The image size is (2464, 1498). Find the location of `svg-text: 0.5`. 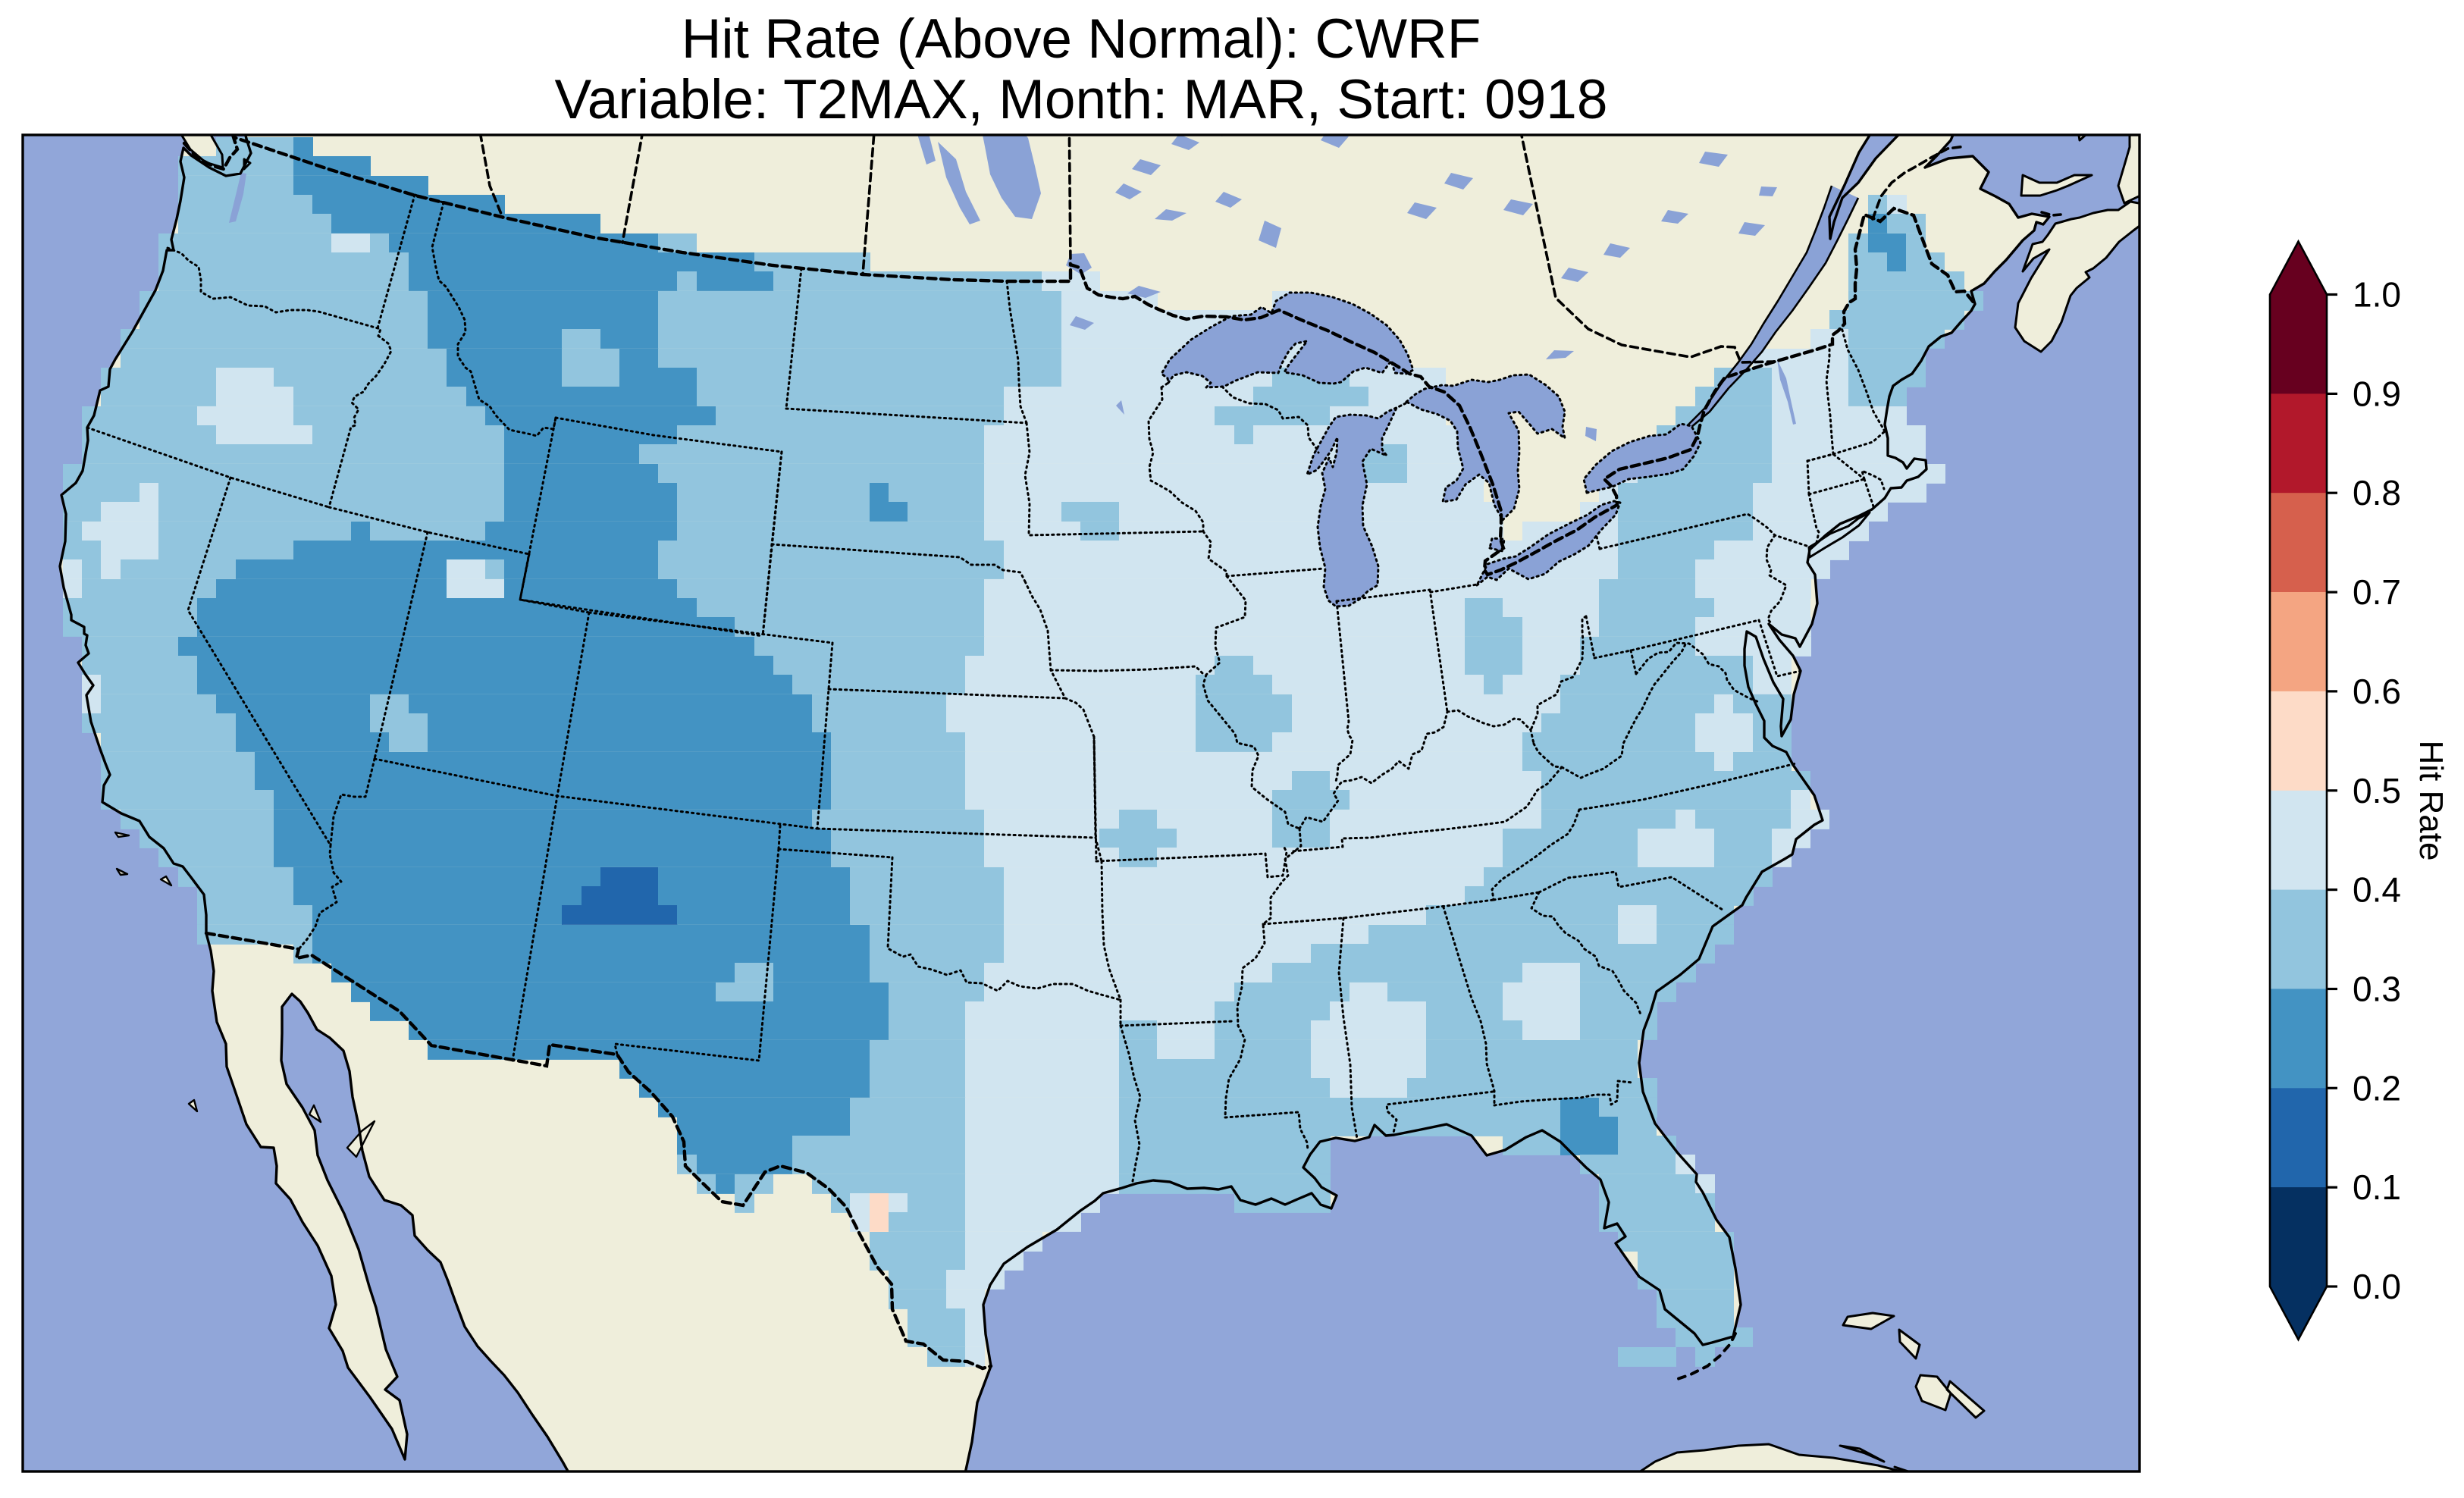

svg-text: 0.5 is located at coordinates (2377, 790).